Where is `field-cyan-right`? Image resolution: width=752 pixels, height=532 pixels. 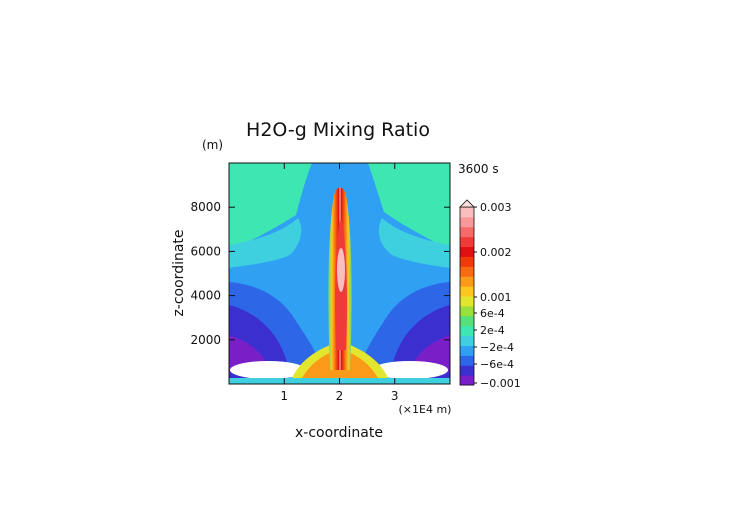 field-cyan-right is located at coordinates (414, 243).